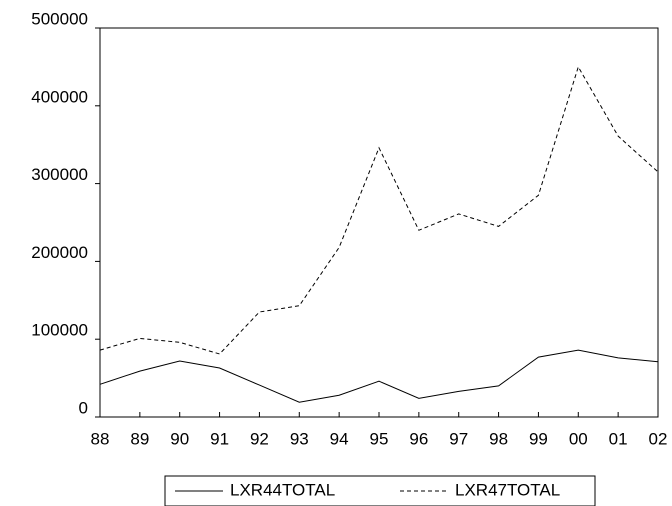  I want to click on y-tick-label: 400000, so click(59, 96).